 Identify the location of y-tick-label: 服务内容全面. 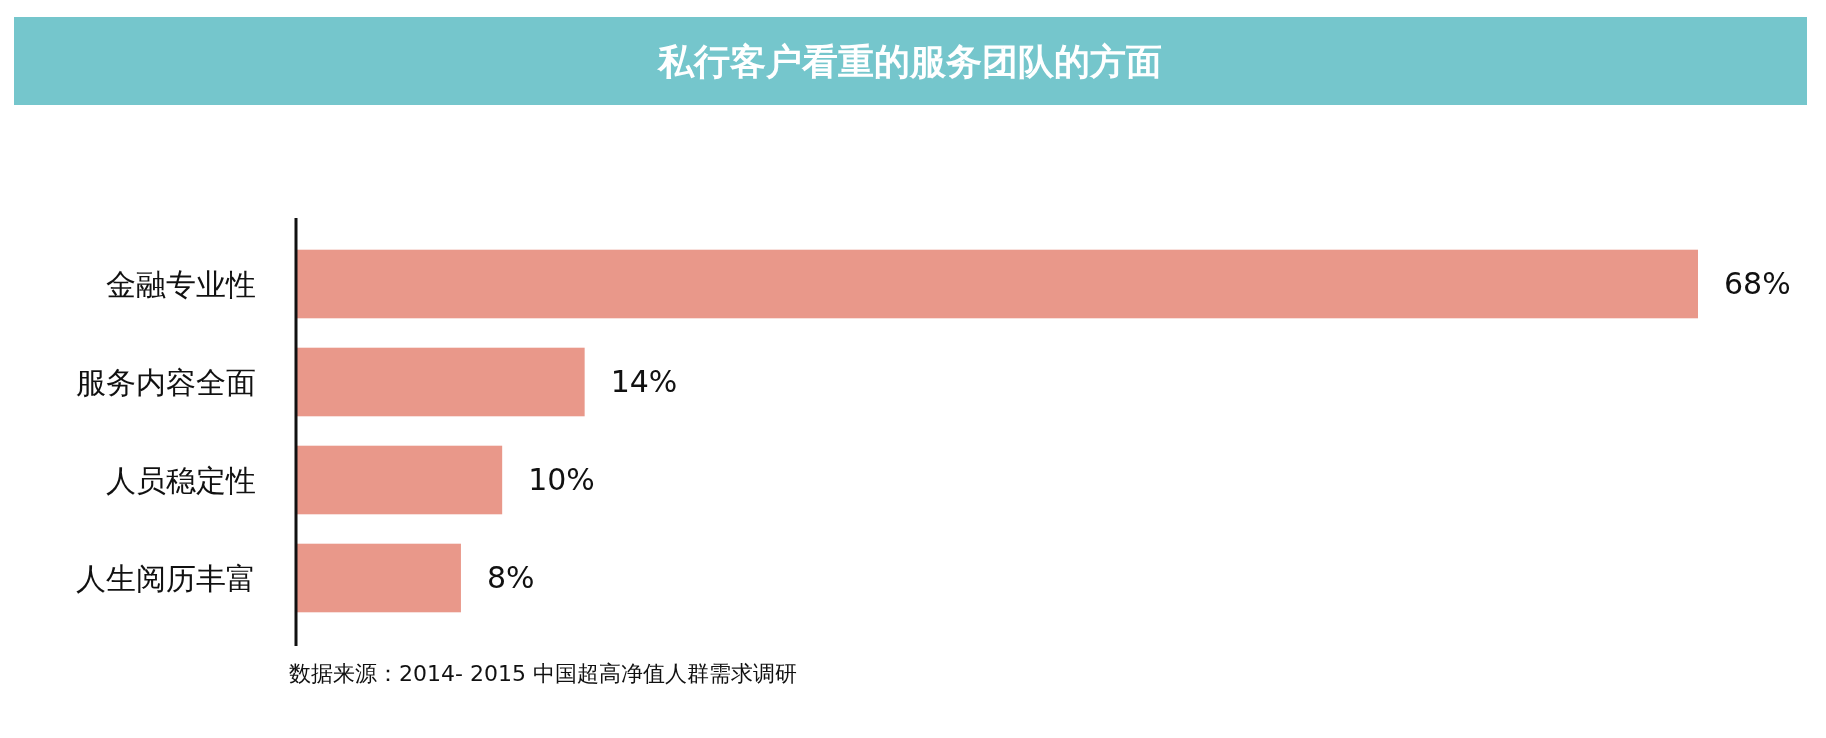
(166, 382).